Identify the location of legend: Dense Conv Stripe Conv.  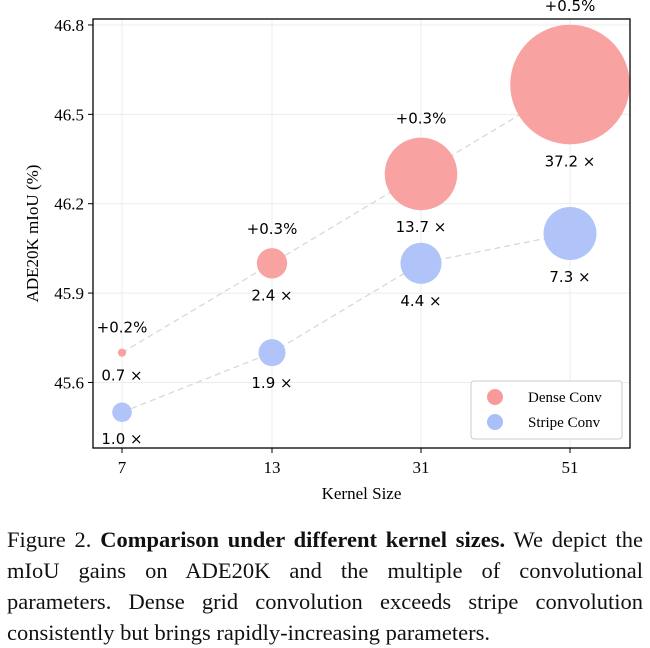
(546, 410).